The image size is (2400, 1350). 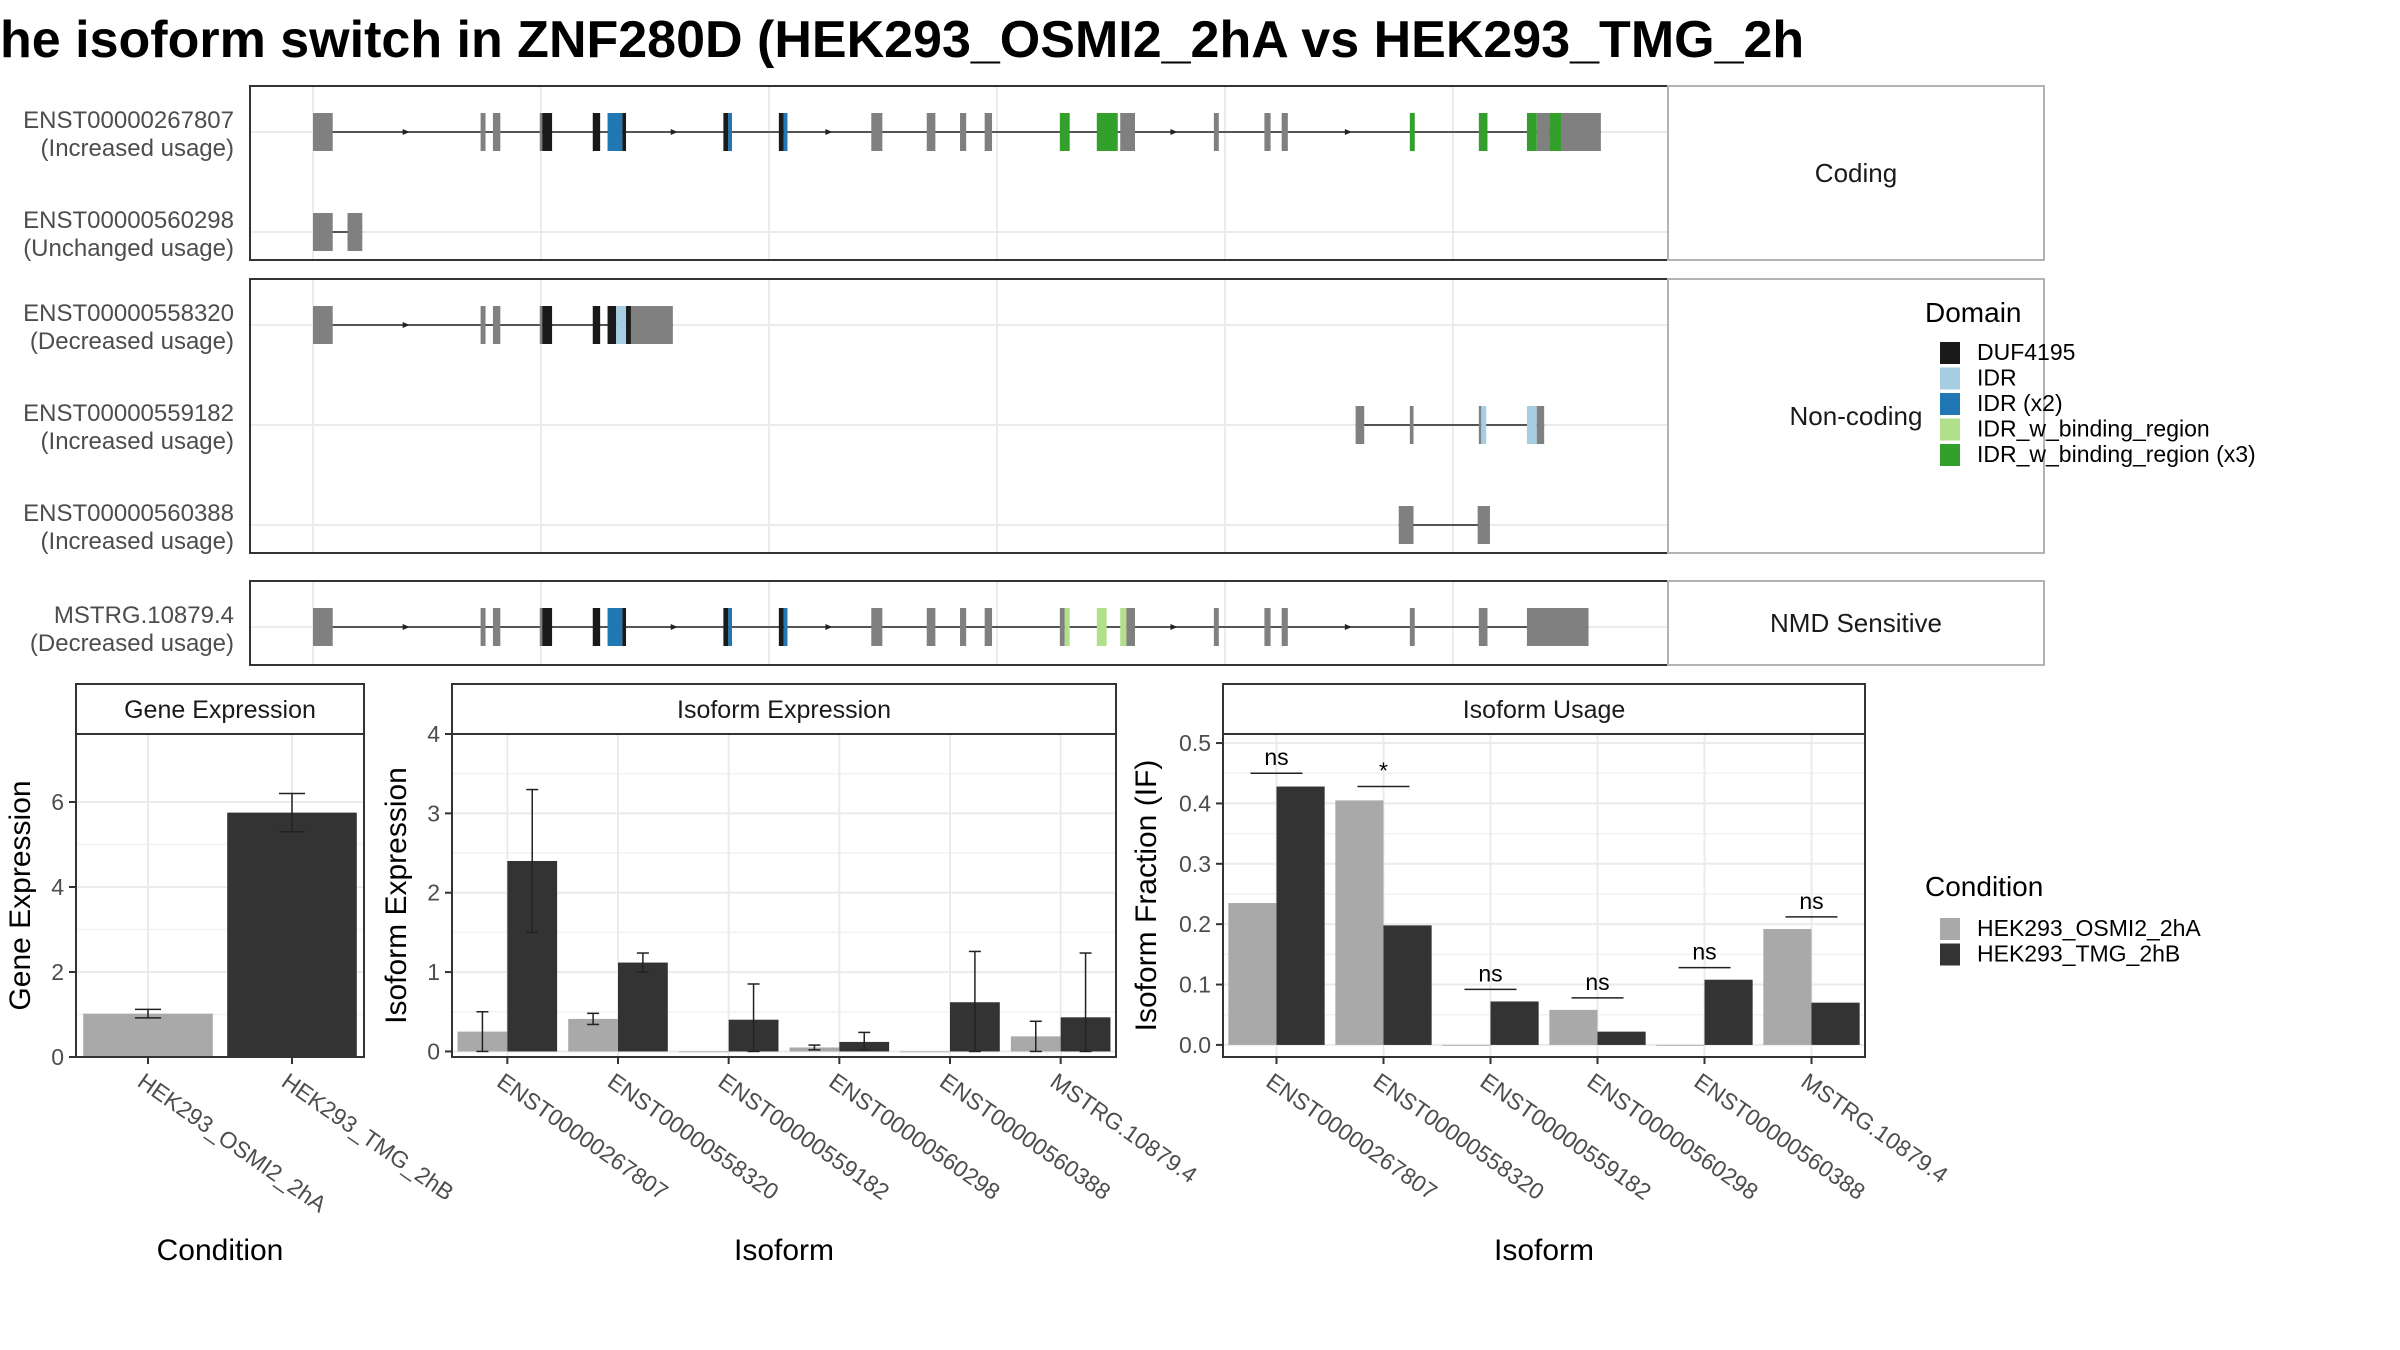 I want to click on domain-legend-label: IDR_w_binding_region, so click(x=2093, y=429).